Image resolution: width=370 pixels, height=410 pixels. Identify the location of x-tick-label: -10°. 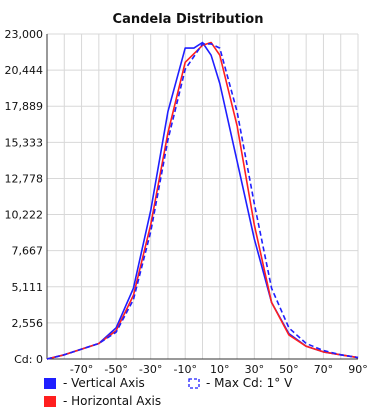
(184, 369).